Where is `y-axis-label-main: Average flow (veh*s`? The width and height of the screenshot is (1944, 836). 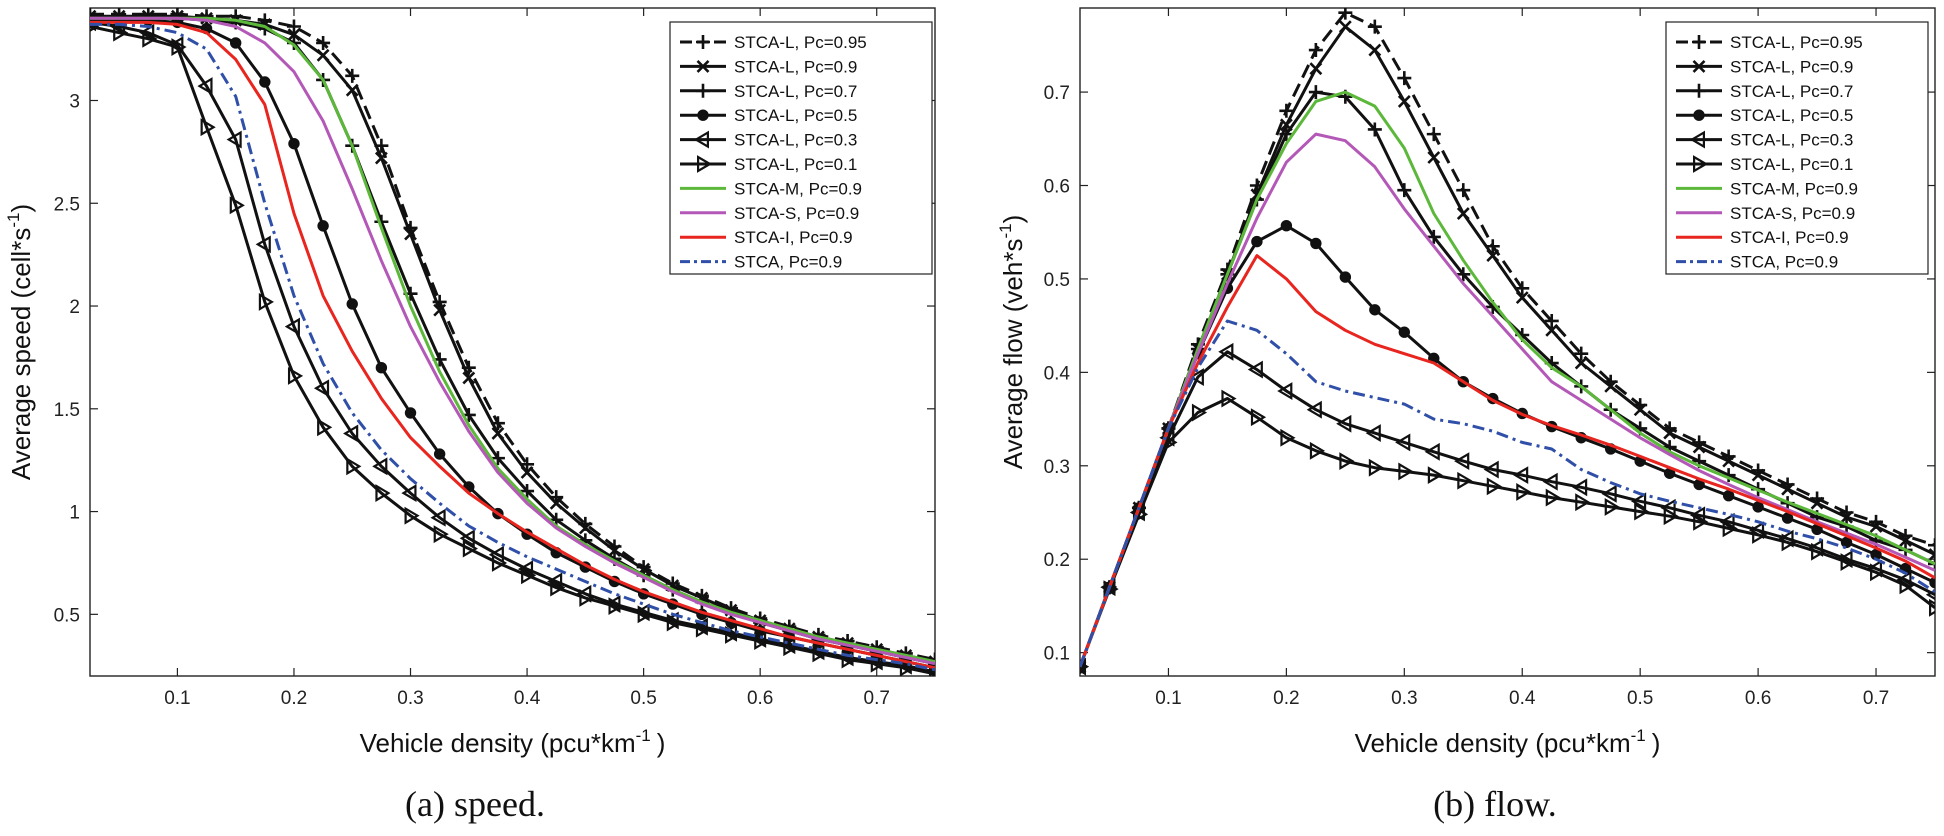
y-axis-label-main: Average flow (veh*s is located at coordinates (1013, 354).